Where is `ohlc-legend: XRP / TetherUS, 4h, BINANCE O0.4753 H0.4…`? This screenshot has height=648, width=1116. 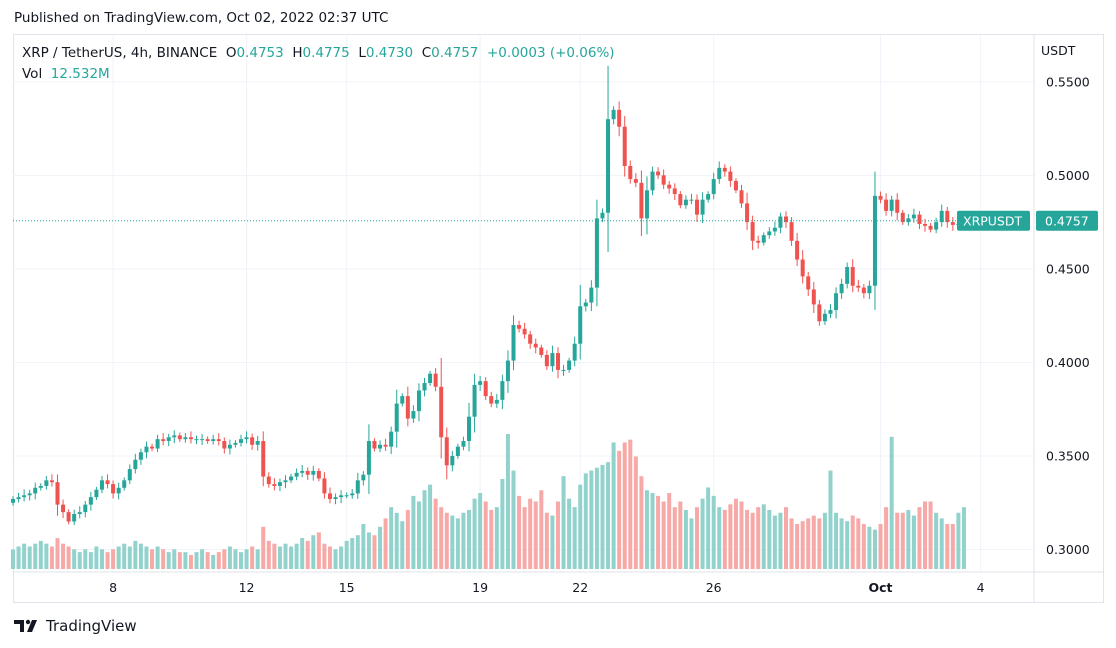 ohlc-legend: XRP / TetherUS, 4h, BINANCE O0.4753 H0.4… is located at coordinates (318, 53).